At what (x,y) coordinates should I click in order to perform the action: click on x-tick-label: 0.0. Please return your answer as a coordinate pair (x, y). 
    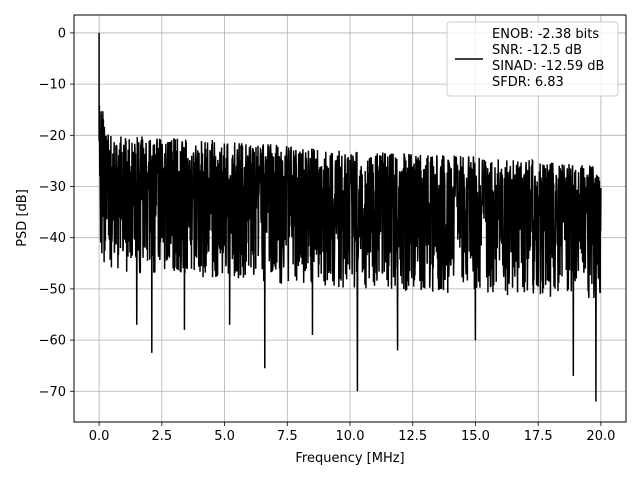
    Looking at the image, I should click on (99, 436).